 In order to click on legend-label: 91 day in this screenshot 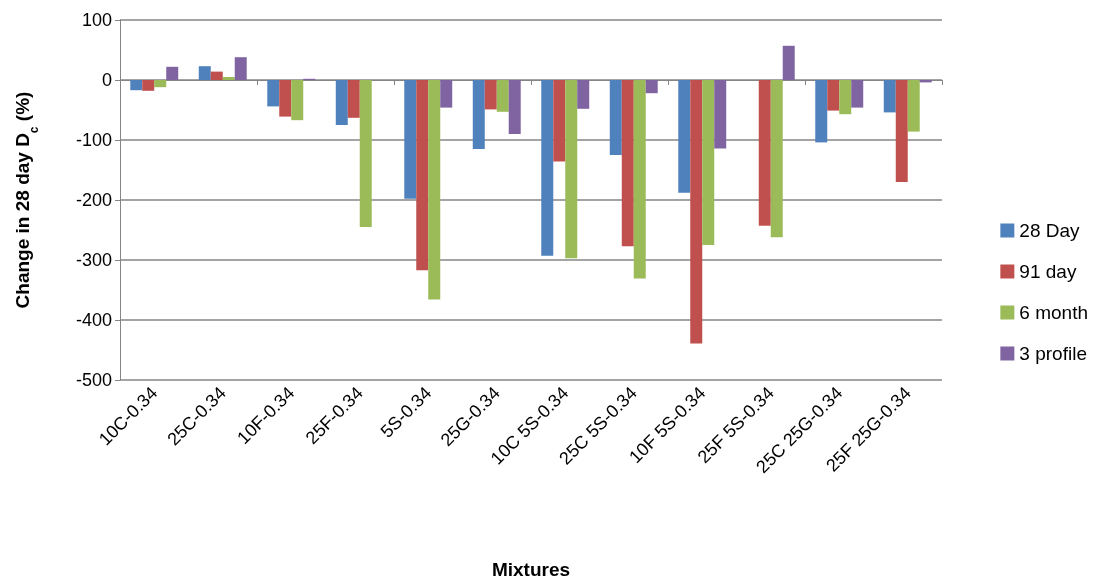, I will do `click(1048, 271)`.